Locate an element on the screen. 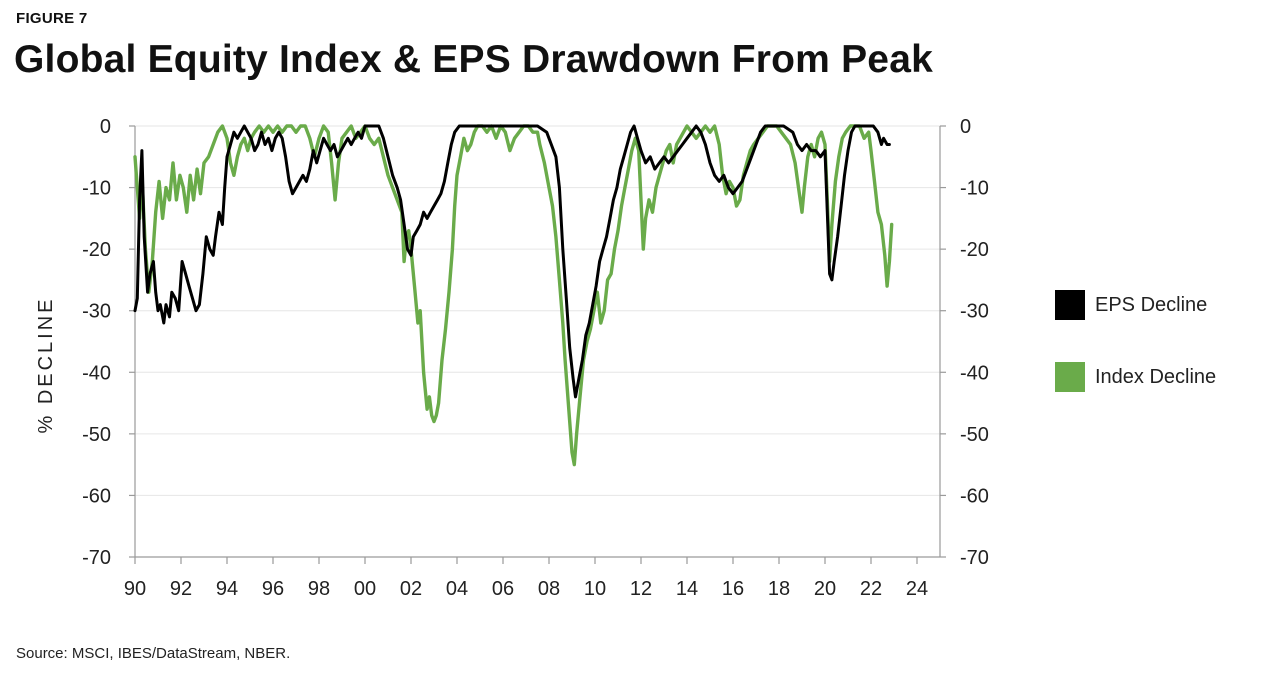 This screenshot has width=1280, height=683. y-axis-label: % DECLINE is located at coordinates (46, 364).